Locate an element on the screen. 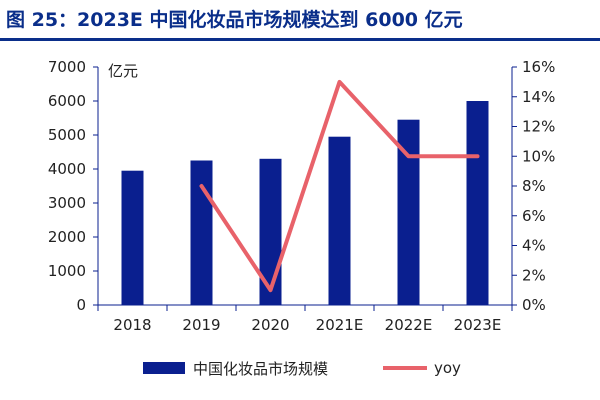 This screenshot has height=400, width=600. left-tick-label: 3000 is located at coordinates (67, 203).